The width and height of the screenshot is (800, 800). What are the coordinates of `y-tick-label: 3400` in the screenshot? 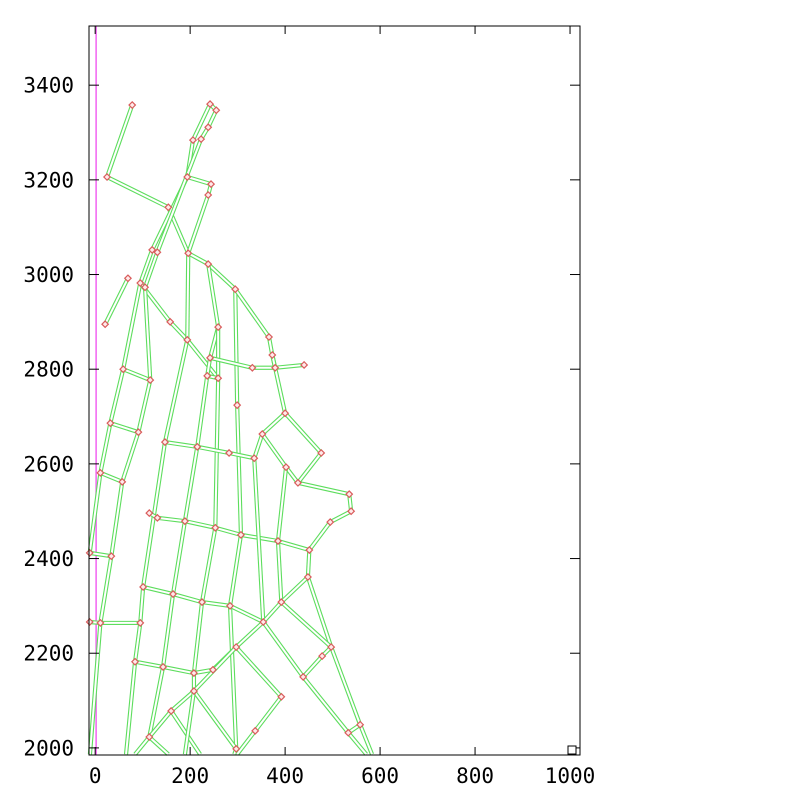 It's located at (48, 86).